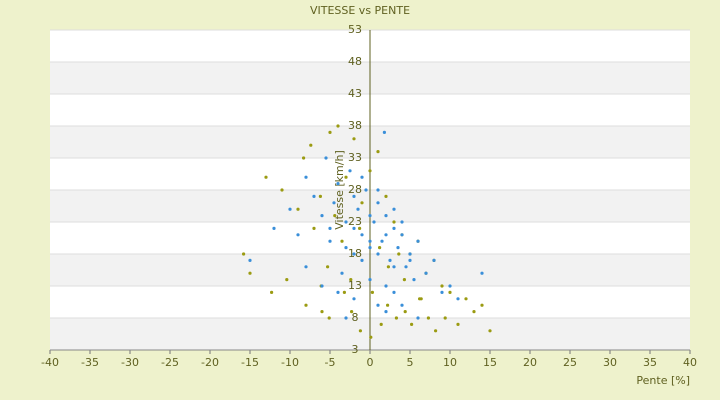 This screenshot has width=720, height=400. Describe the element at coordinates (355, 349) in the screenshot. I see `y-tick-label: 3` at that location.